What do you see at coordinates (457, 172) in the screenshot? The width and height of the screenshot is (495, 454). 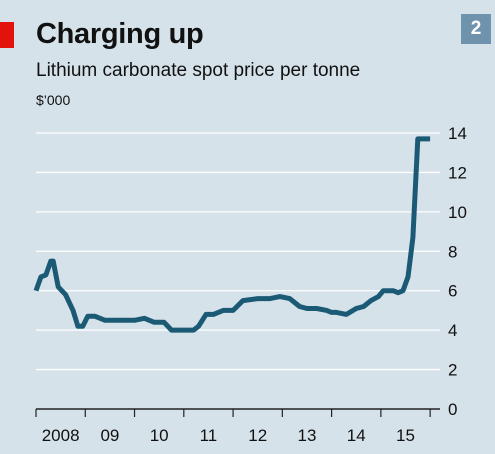 I see `y-tick-label: 12` at bounding box center [457, 172].